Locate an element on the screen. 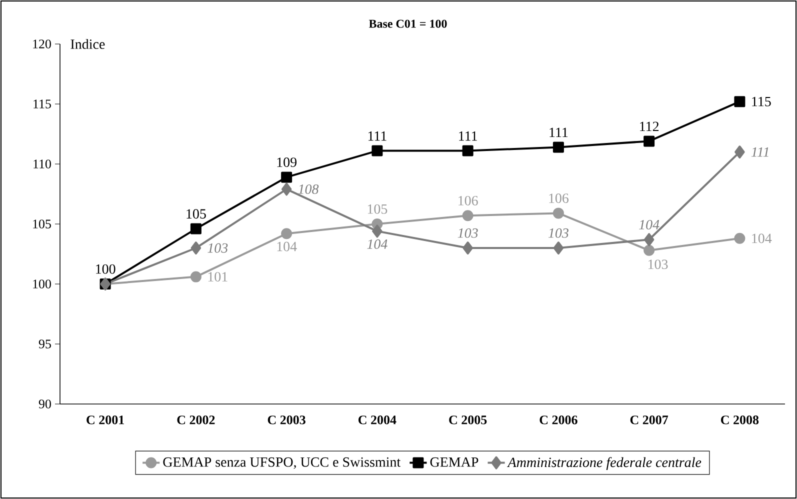  y-tick-label: 115 is located at coordinates (42, 104).